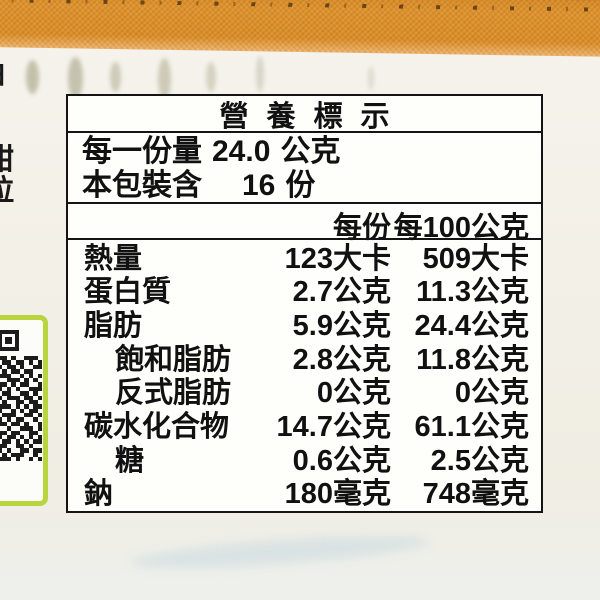  I want to click on stitch-speckles, so click(300, 6).